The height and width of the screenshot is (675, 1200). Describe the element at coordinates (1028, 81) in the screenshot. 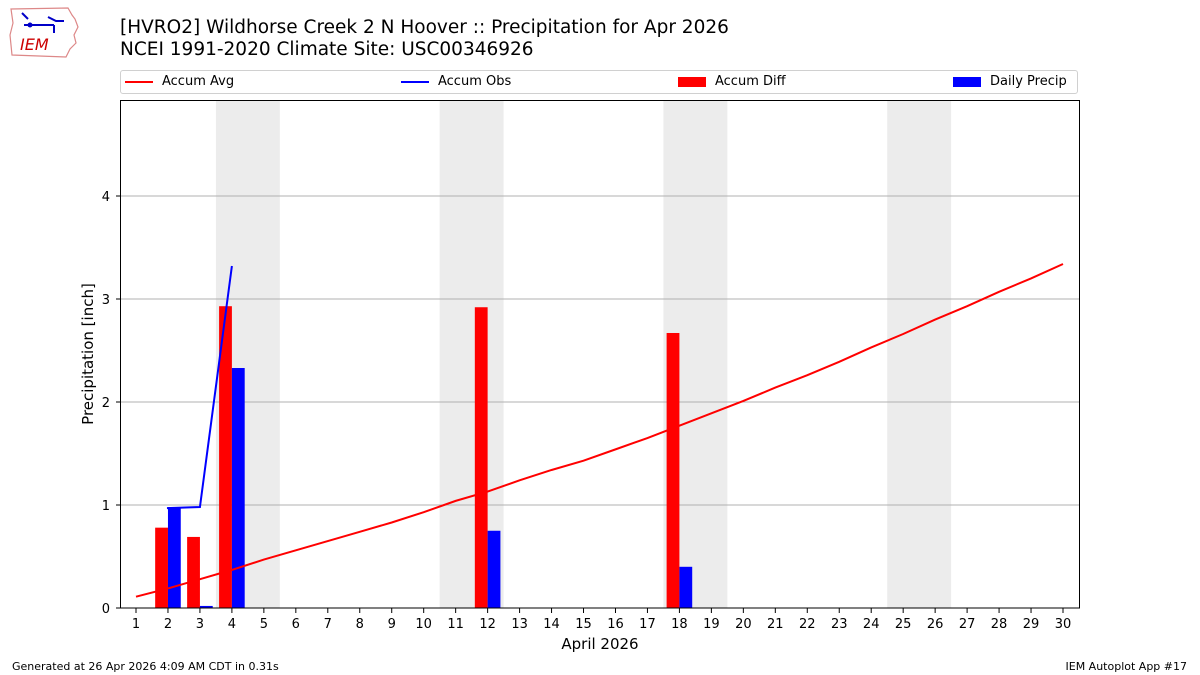

I see `legend-label: Daily Precip` at that location.